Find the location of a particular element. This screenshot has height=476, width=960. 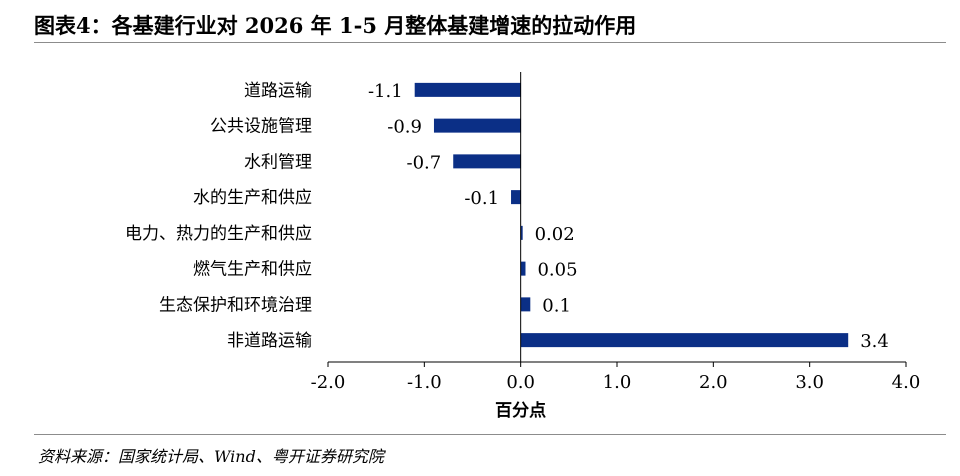

category-label-6: 生态保护和环境治理 is located at coordinates (235, 305).